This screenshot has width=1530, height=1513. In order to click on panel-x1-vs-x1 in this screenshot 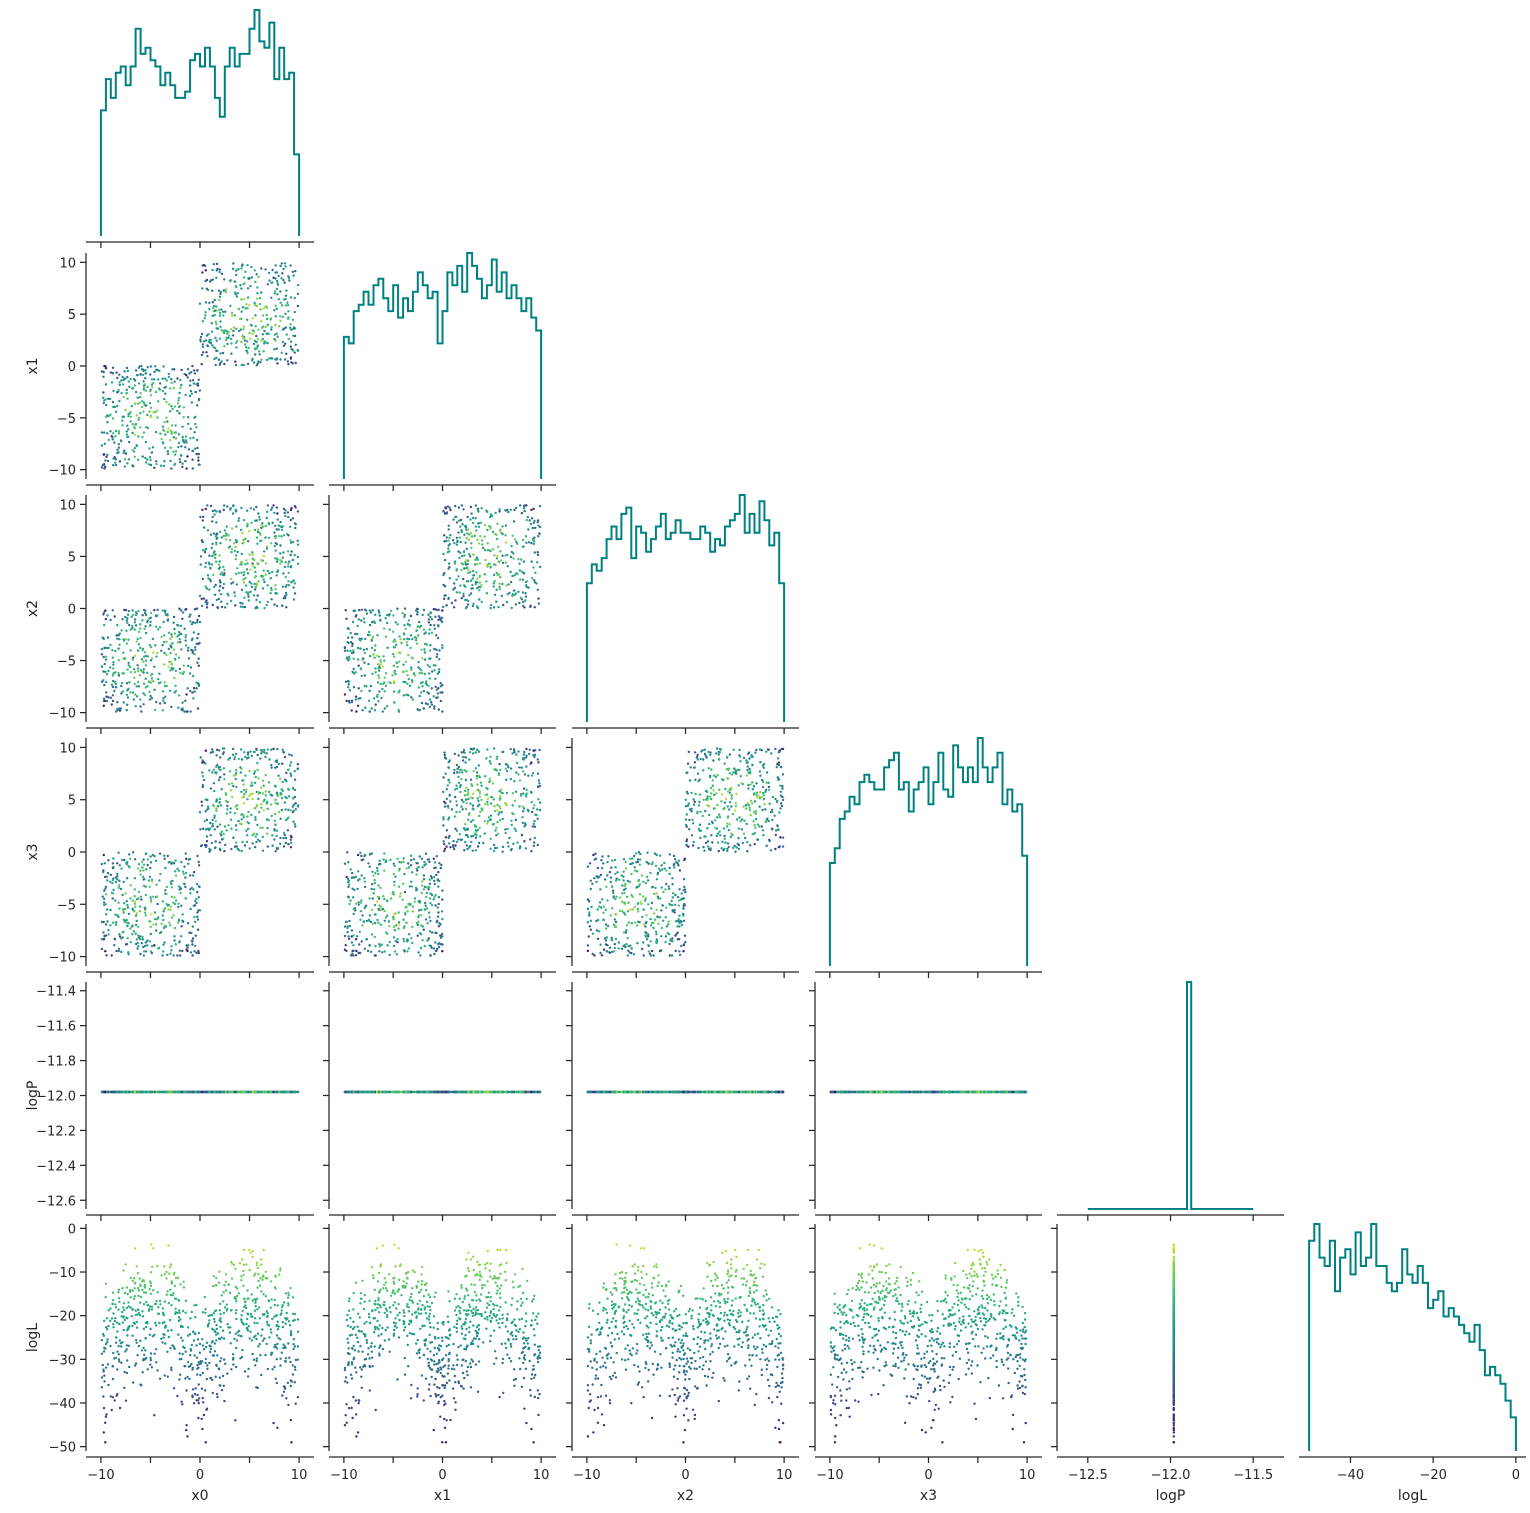, I will do `click(442, 371)`.